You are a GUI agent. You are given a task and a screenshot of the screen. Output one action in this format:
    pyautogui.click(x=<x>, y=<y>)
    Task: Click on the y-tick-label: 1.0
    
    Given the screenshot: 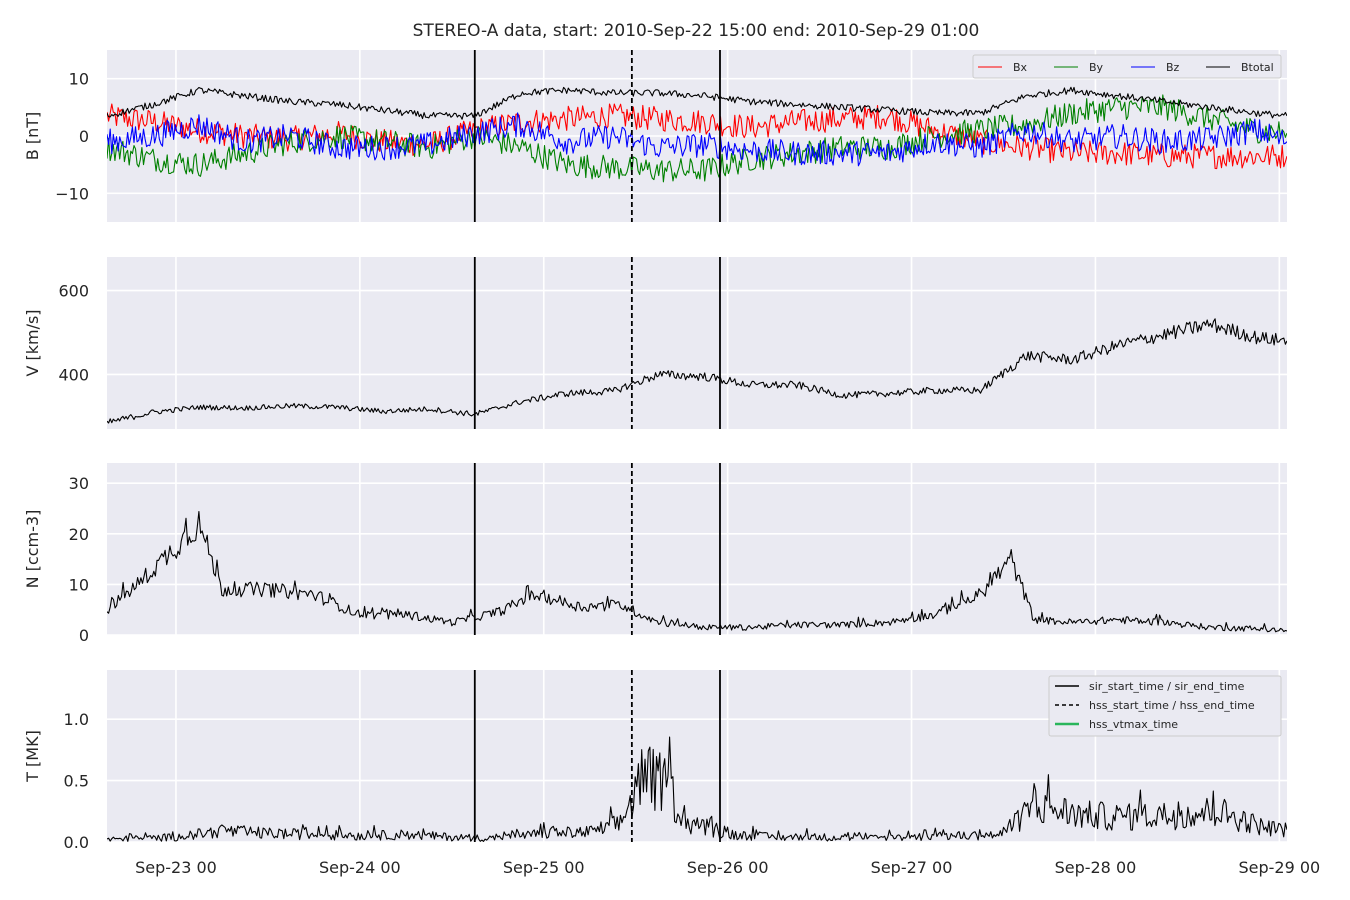 What is the action you would take?
    pyautogui.click(x=76, y=719)
    